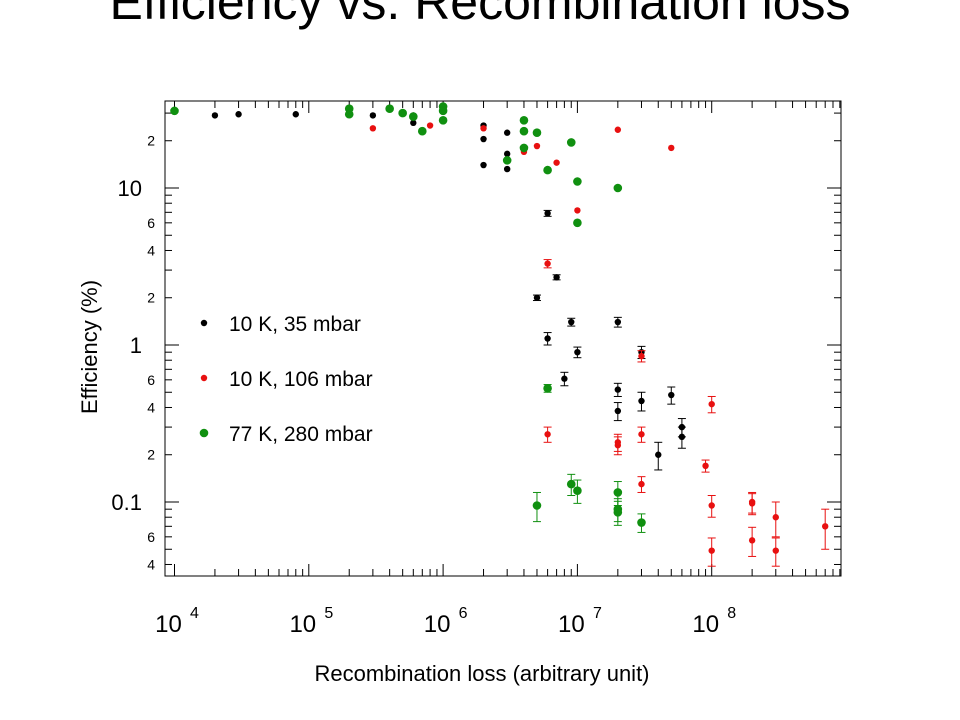  What do you see at coordinates (597, 613) in the screenshot?
I see `x-tick-exponent: 7` at bounding box center [597, 613].